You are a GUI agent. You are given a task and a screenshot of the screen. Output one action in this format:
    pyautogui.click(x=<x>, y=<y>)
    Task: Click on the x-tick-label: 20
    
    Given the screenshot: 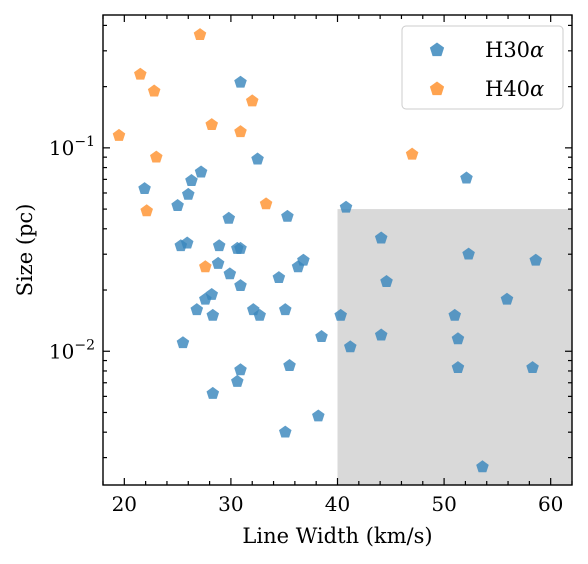 What is the action you would take?
    pyautogui.click(x=124, y=504)
    